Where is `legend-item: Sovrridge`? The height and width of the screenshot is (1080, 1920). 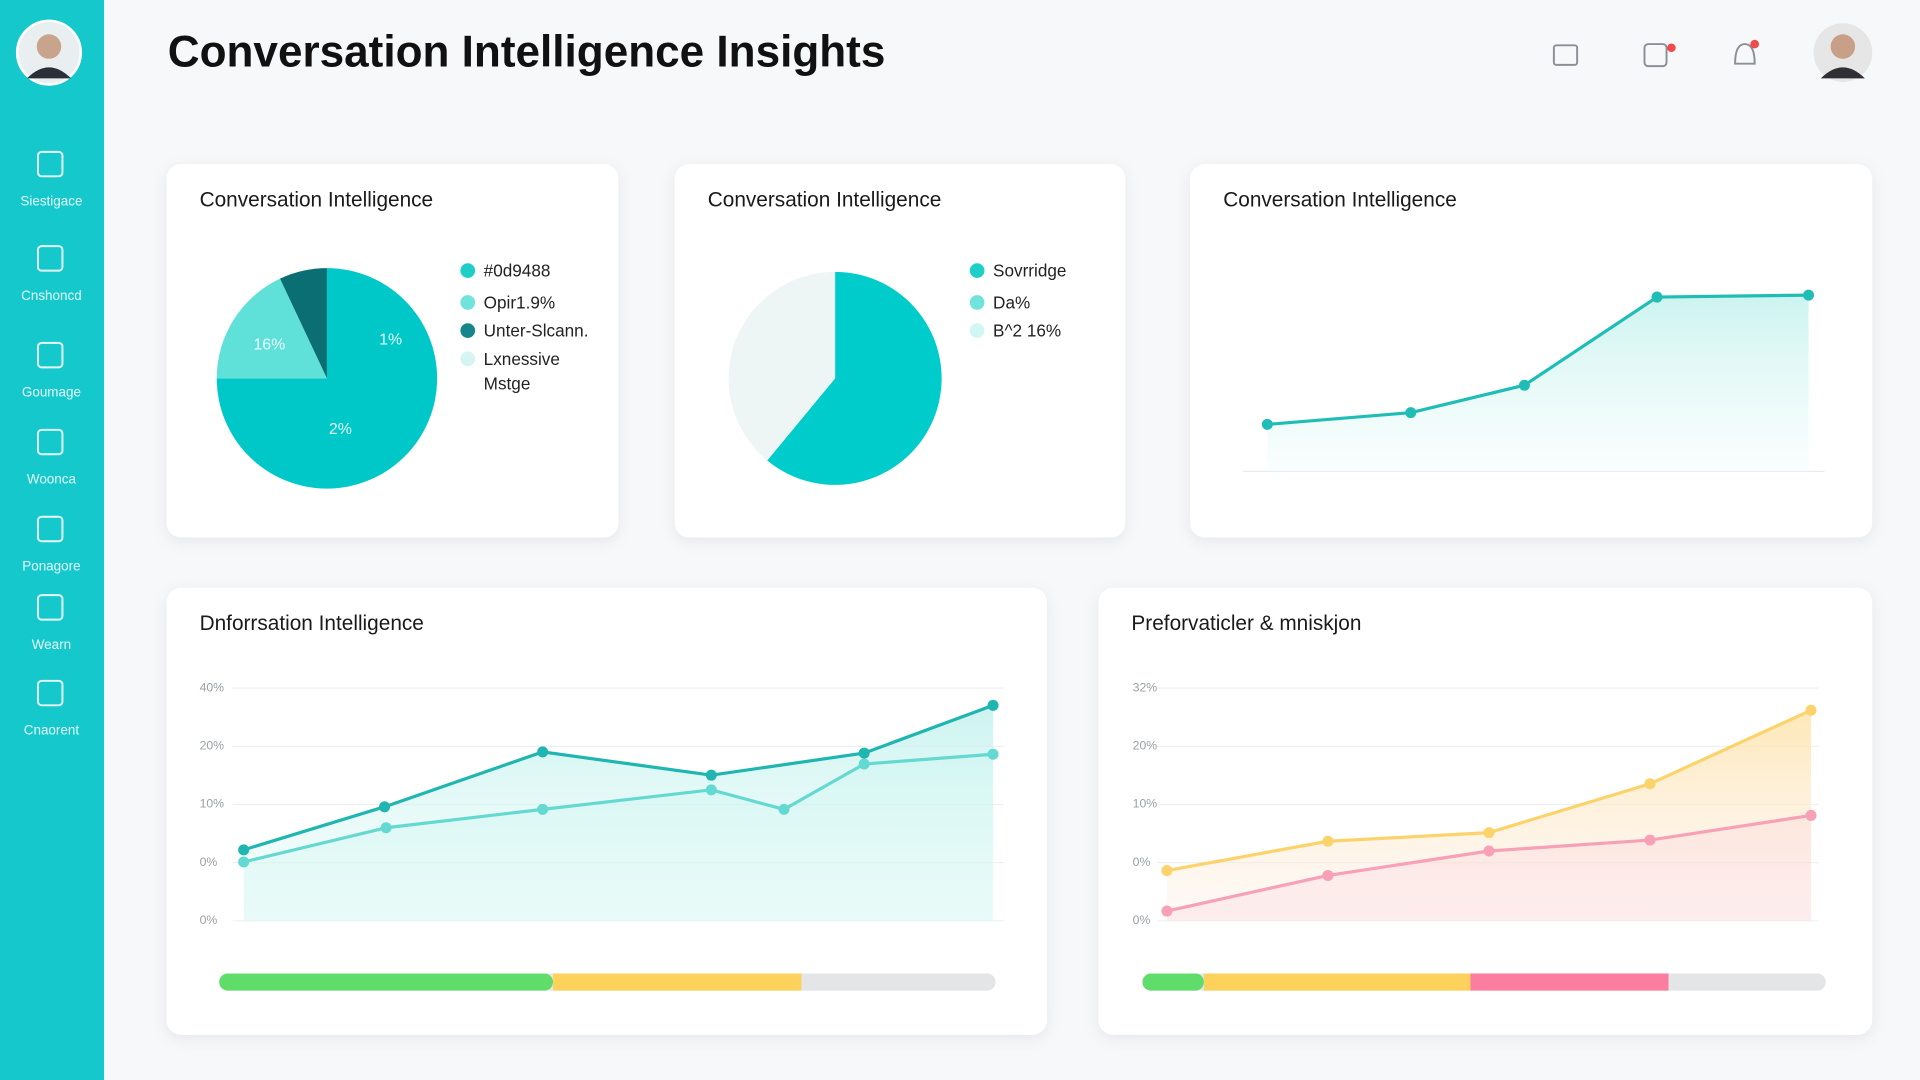 legend-item: Sovrridge is located at coordinates (1030, 270).